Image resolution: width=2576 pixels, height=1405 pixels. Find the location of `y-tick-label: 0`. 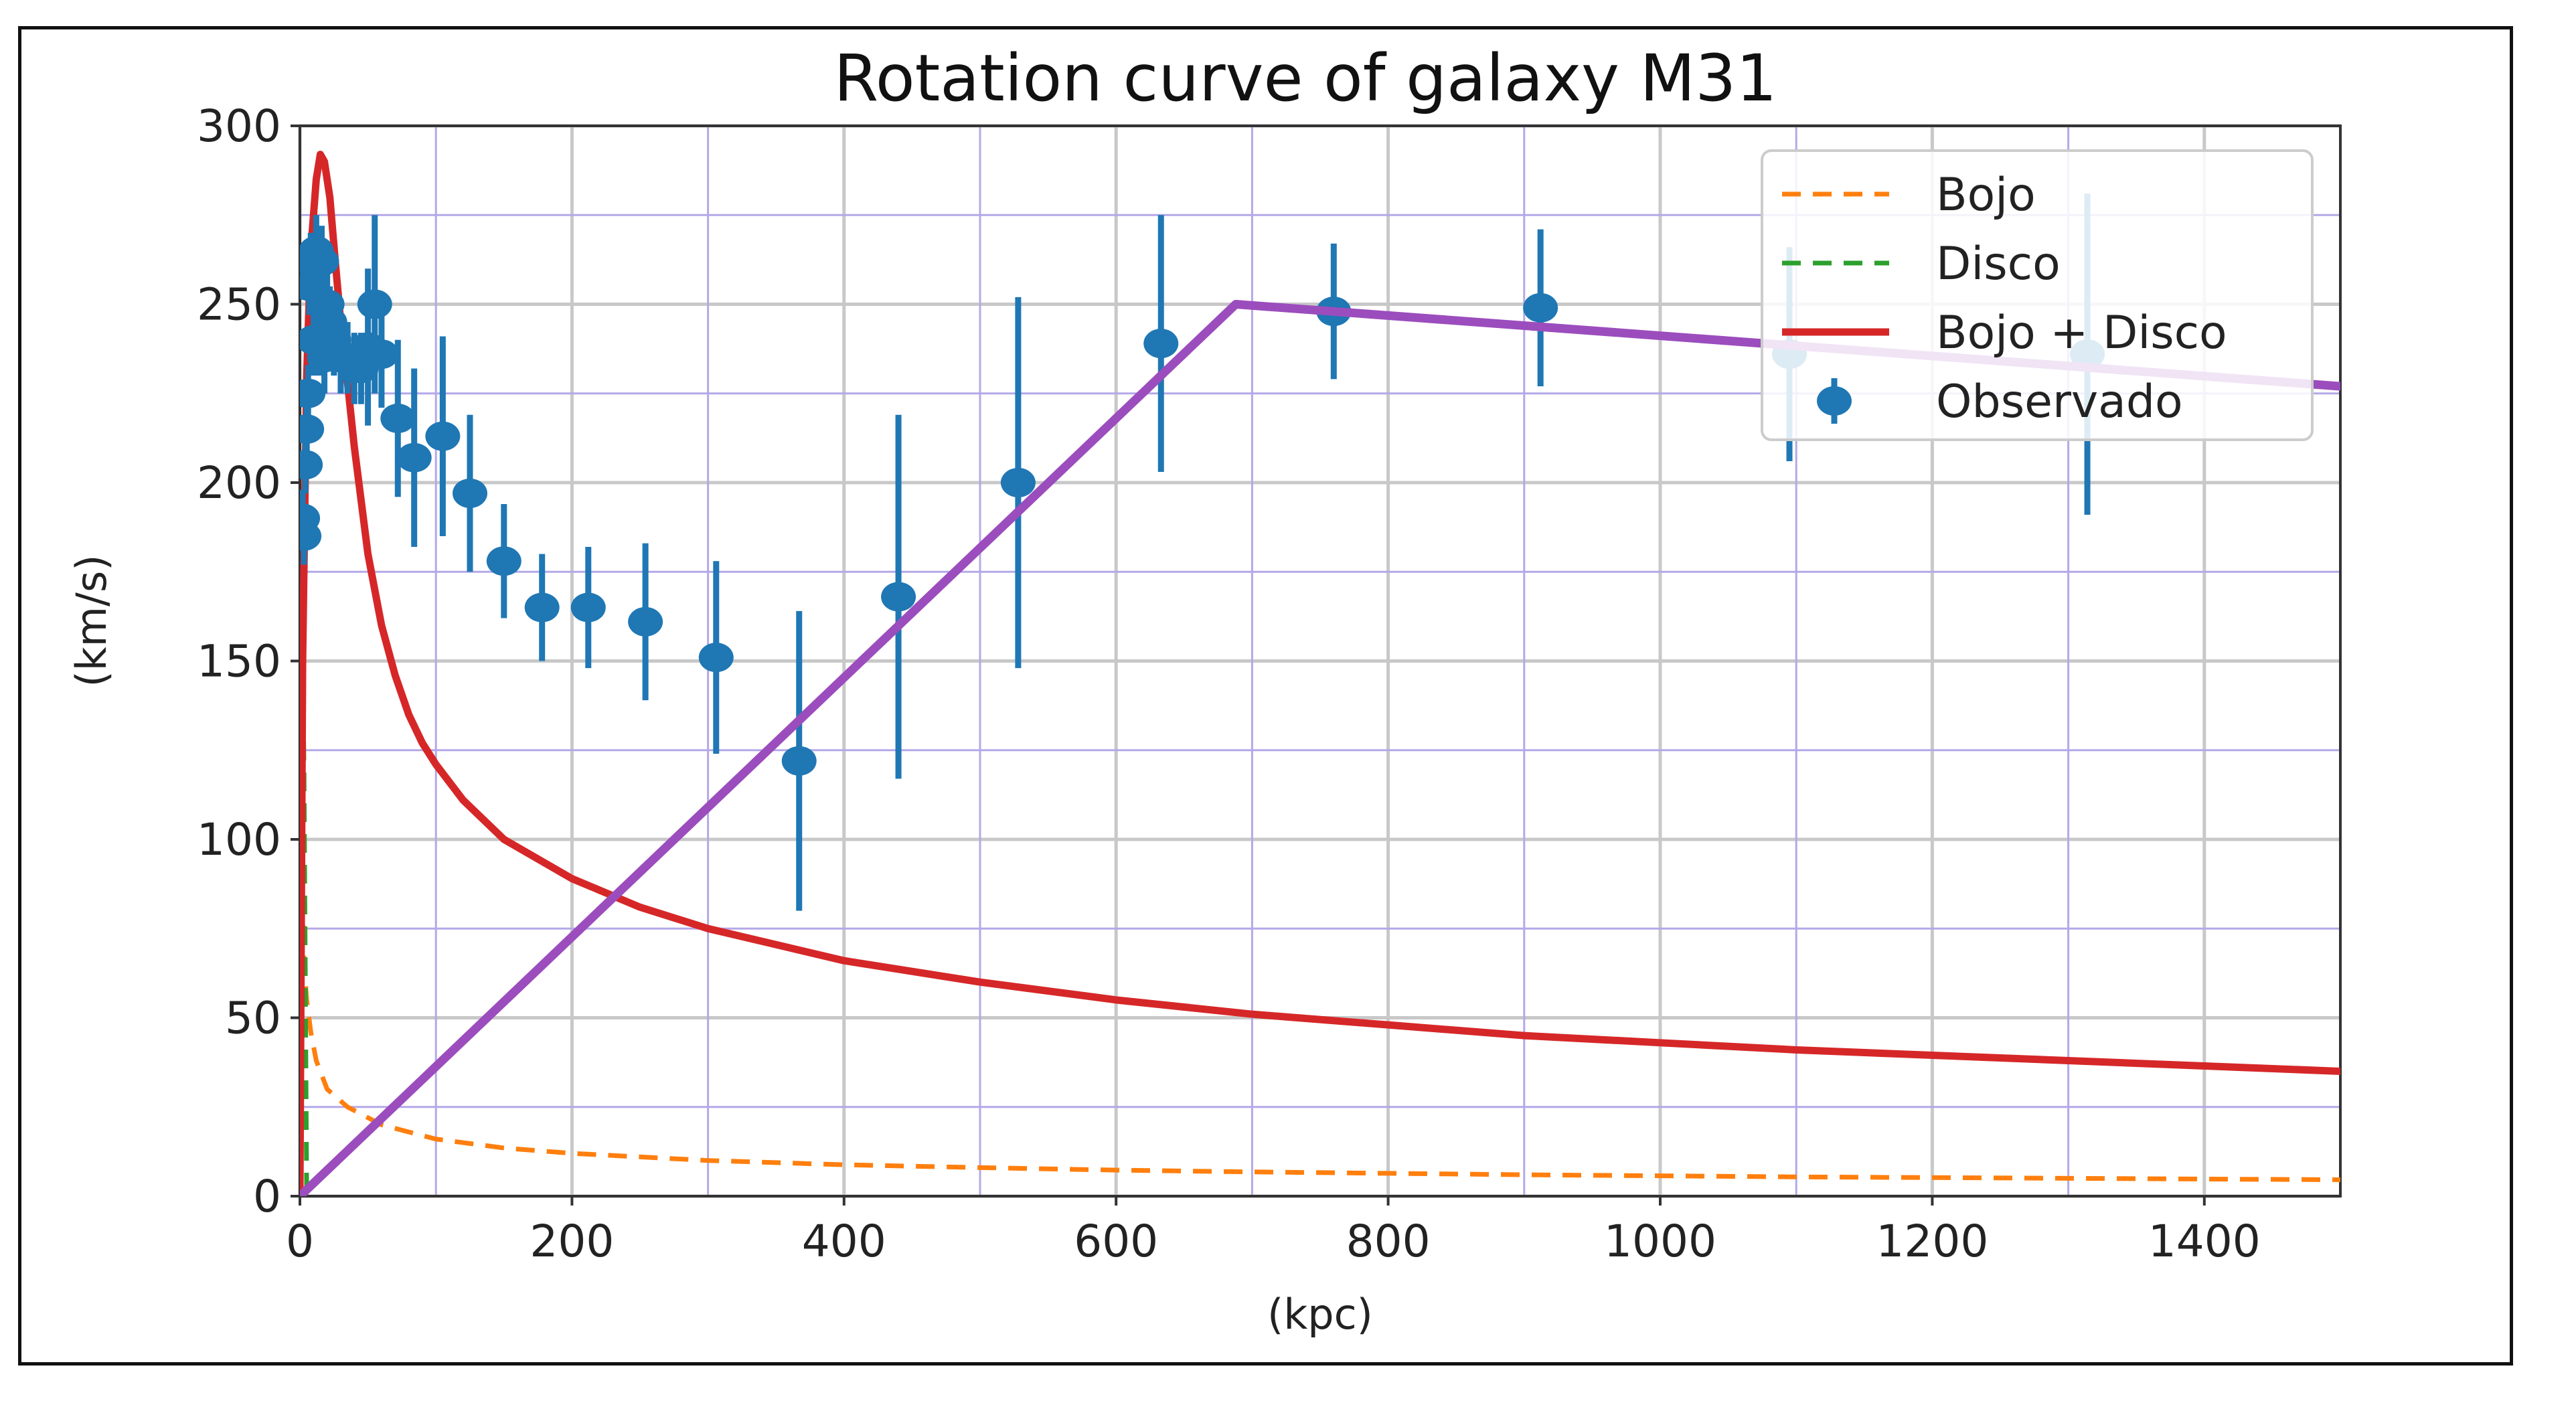

y-tick-label: 0 is located at coordinates (267, 1196).